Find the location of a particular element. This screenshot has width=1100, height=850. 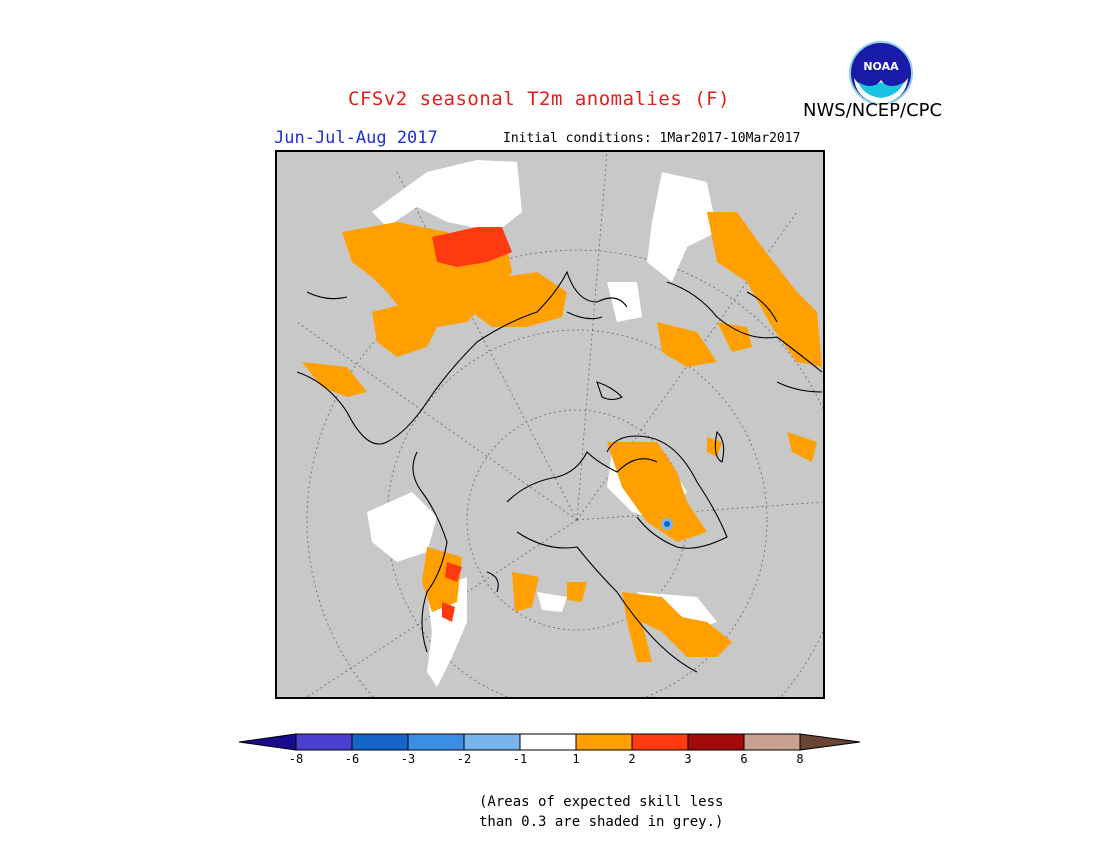

cold-spot is located at coordinates (667, 524).